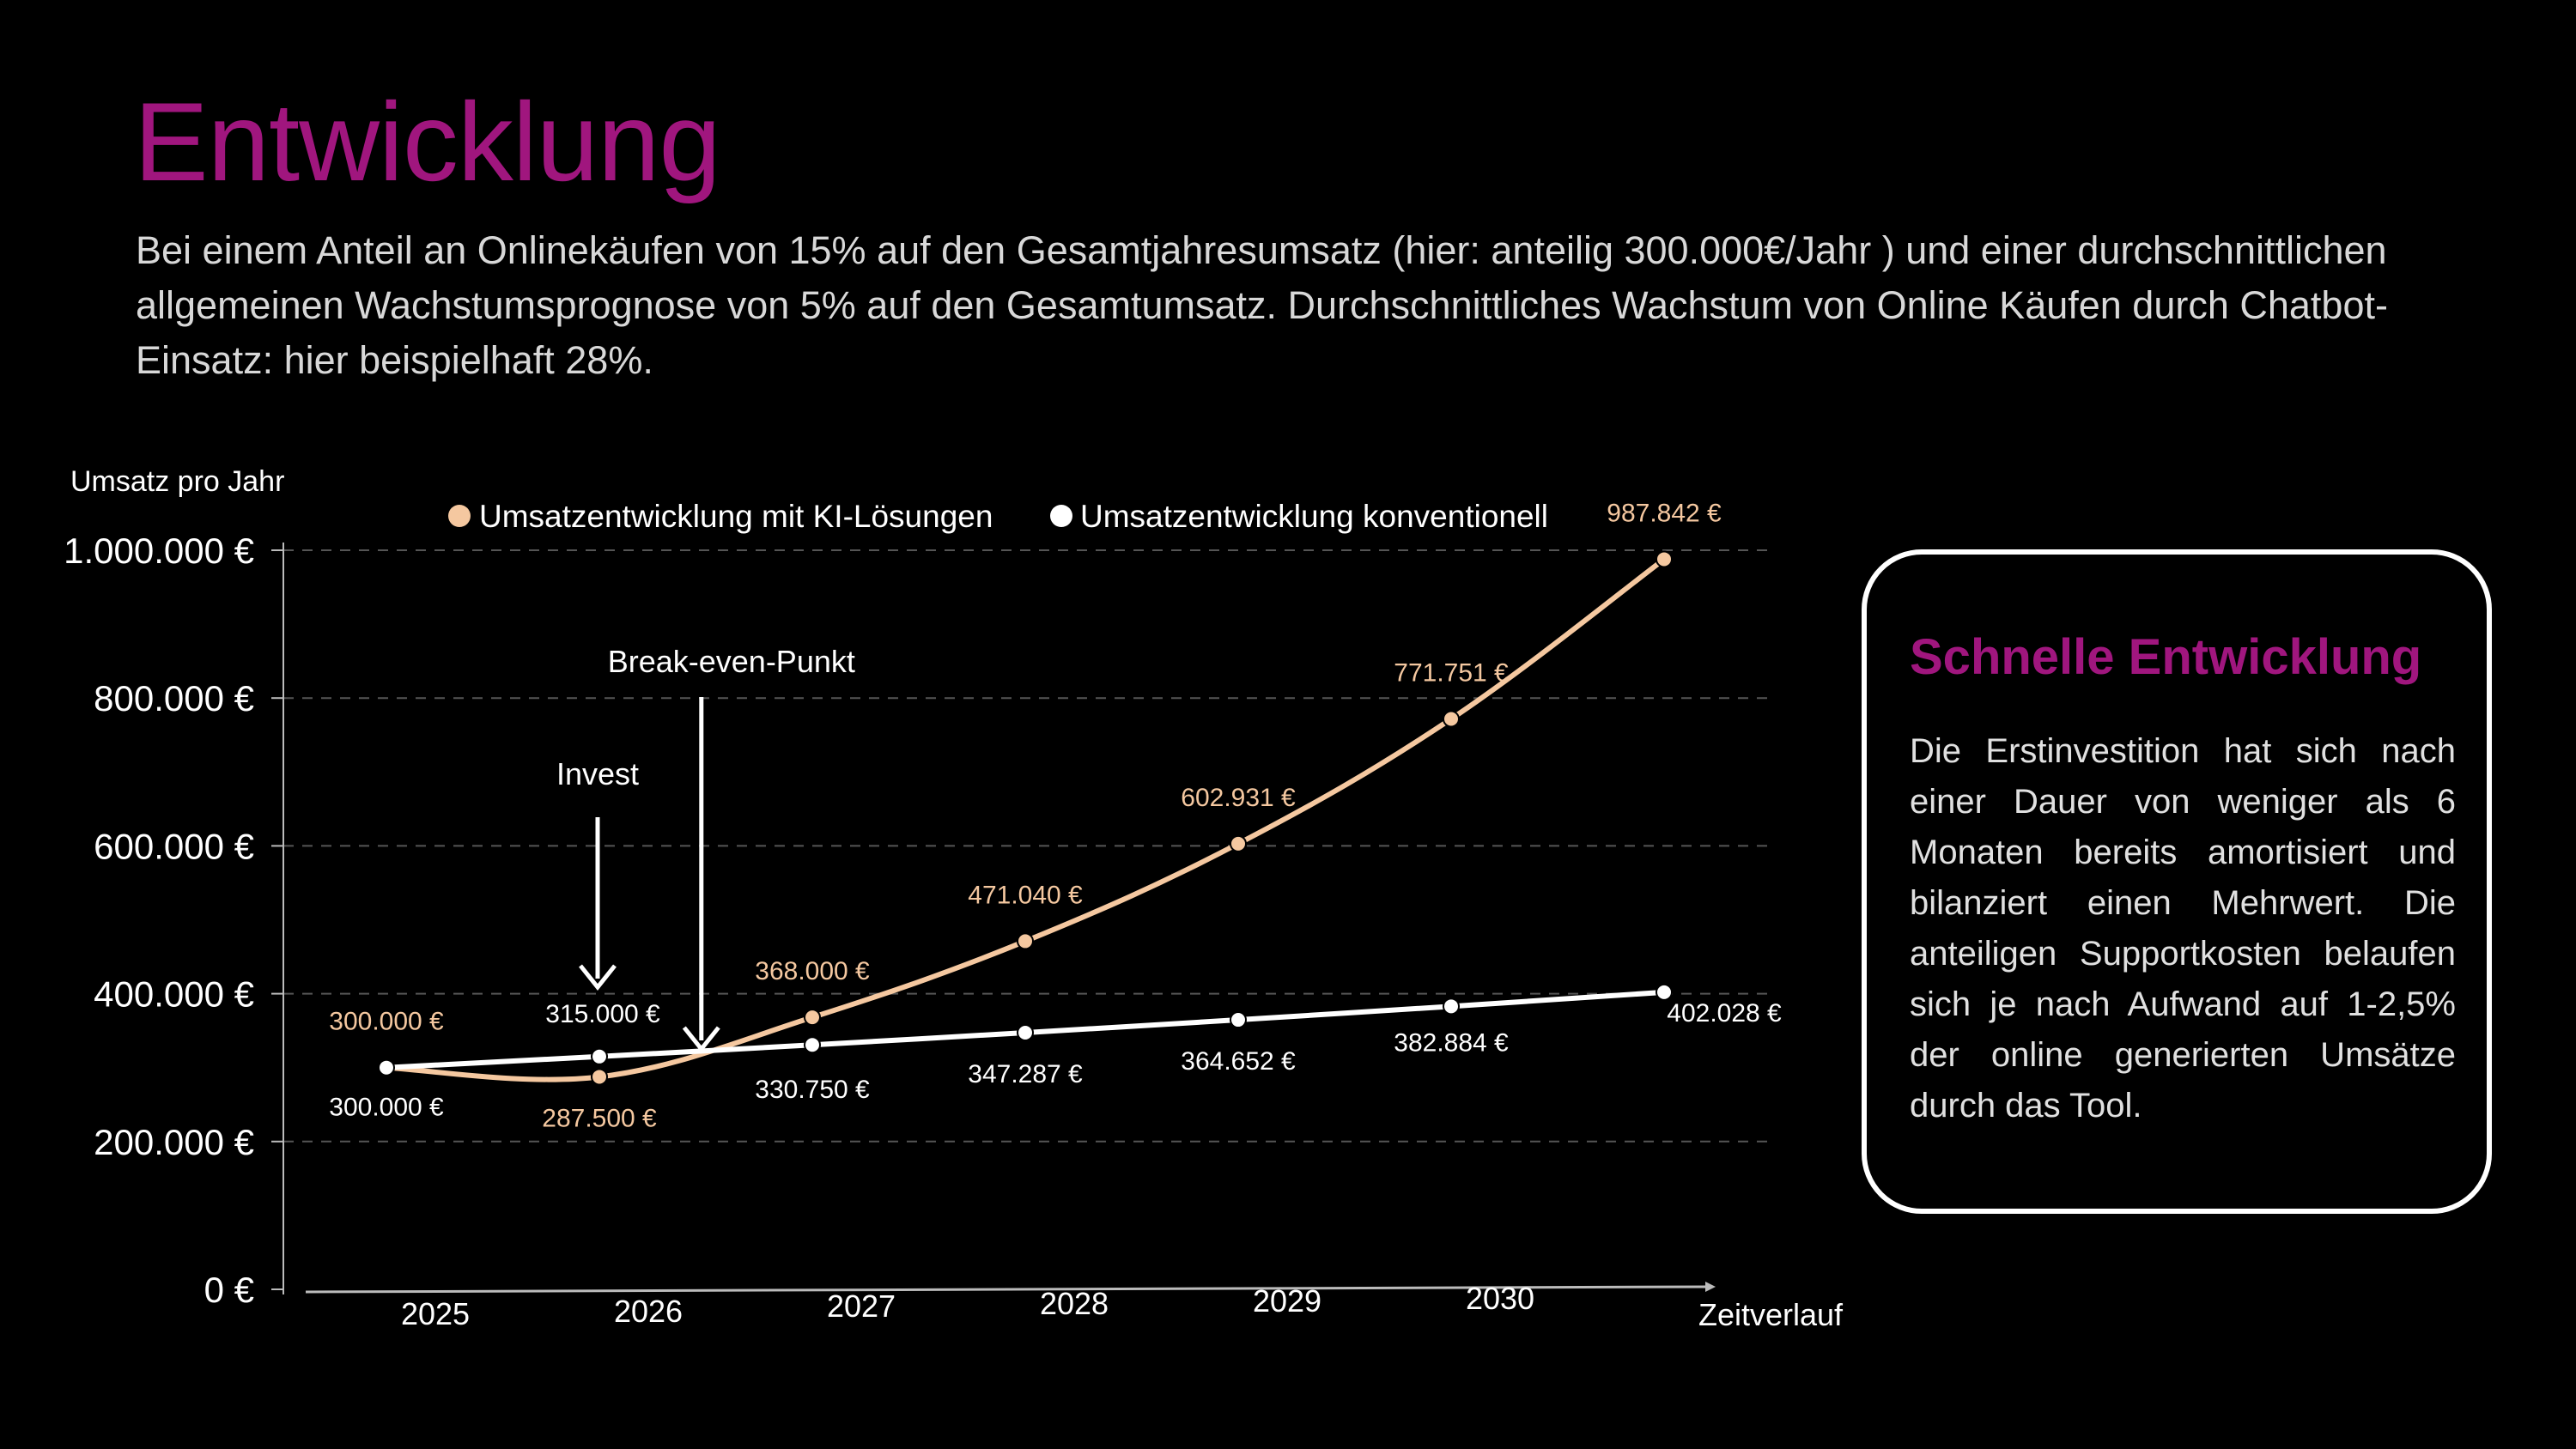  What do you see at coordinates (649, 1311) in the screenshot?
I see `x-tick-label: 2026` at bounding box center [649, 1311].